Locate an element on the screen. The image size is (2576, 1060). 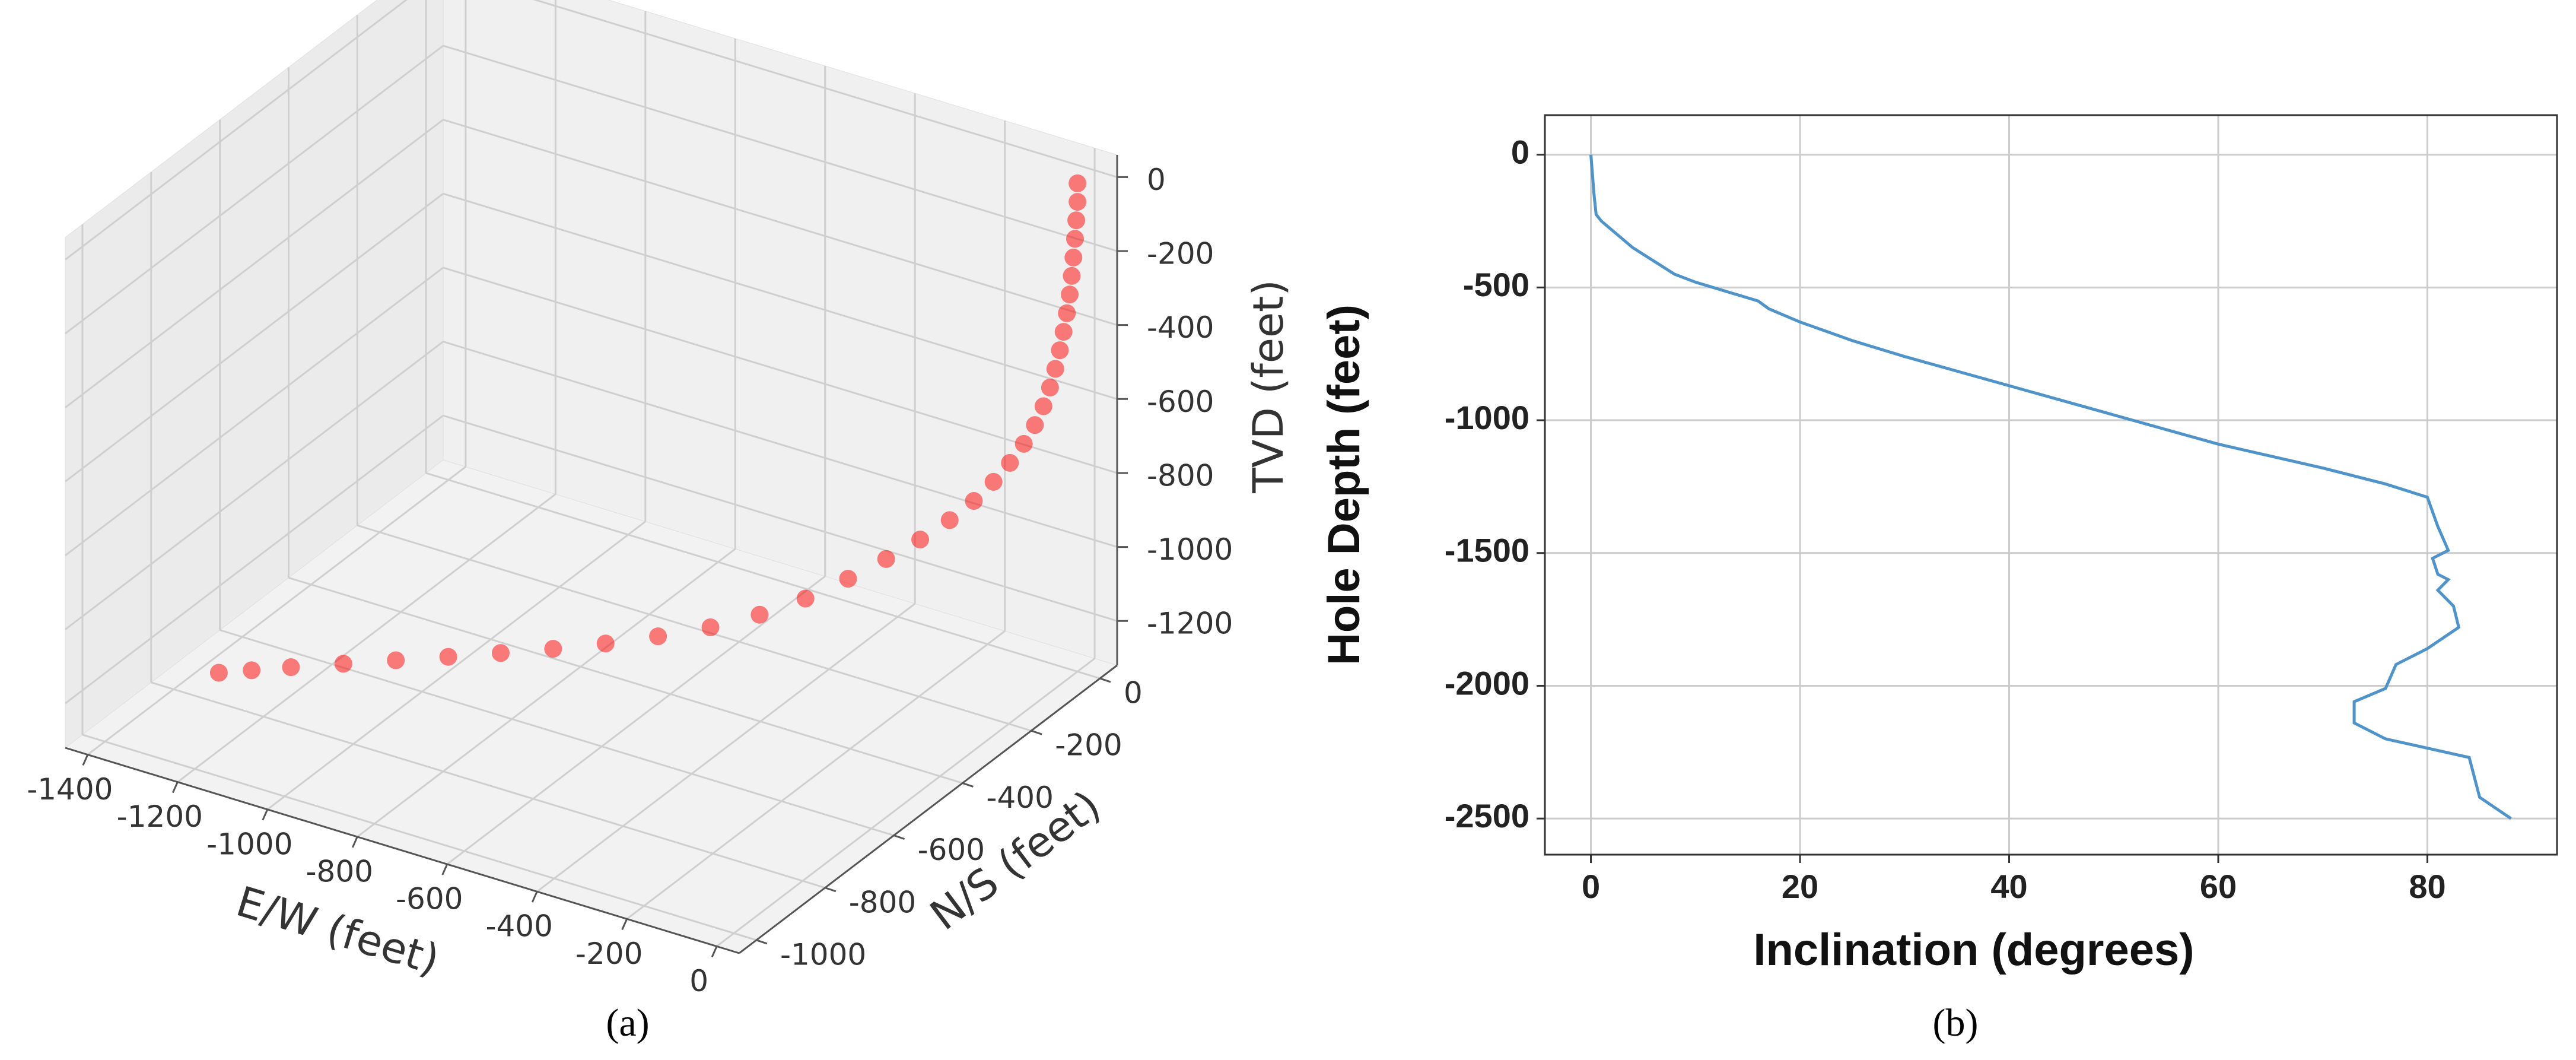
x-tick-label: -400 is located at coordinates (518, 926).